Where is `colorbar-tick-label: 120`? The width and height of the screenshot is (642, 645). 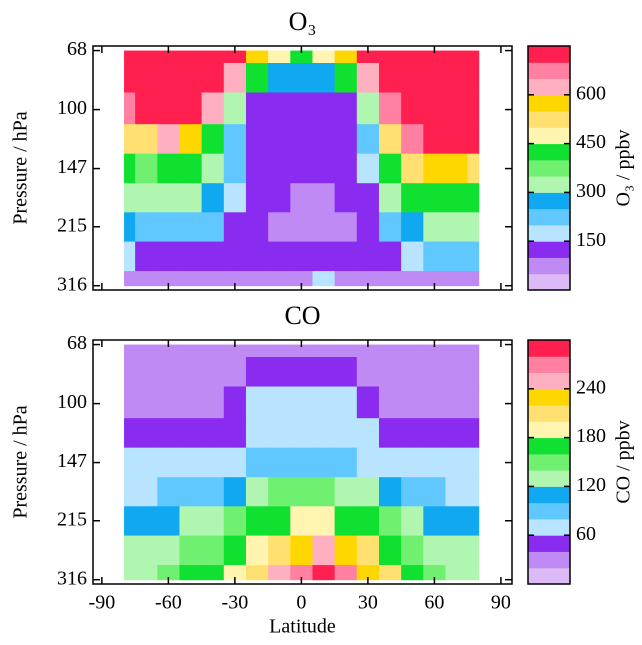
colorbar-tick-label: 120 is located at coordinates (591, 485).